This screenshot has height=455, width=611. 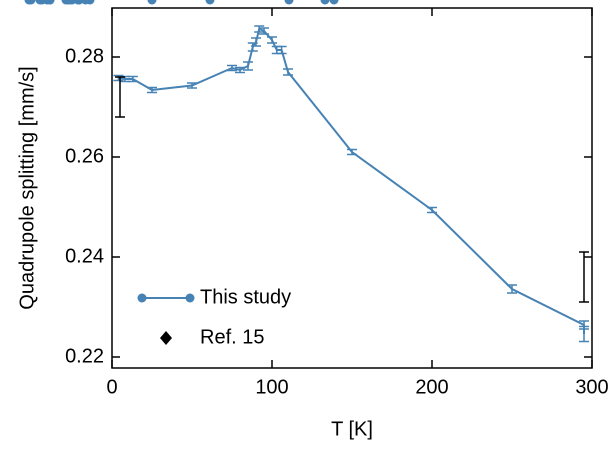 What do you see at coordinates (84, 156) in the screenshot?
I see `y-tick-label: 0.26` at bounding box center [84, 156].